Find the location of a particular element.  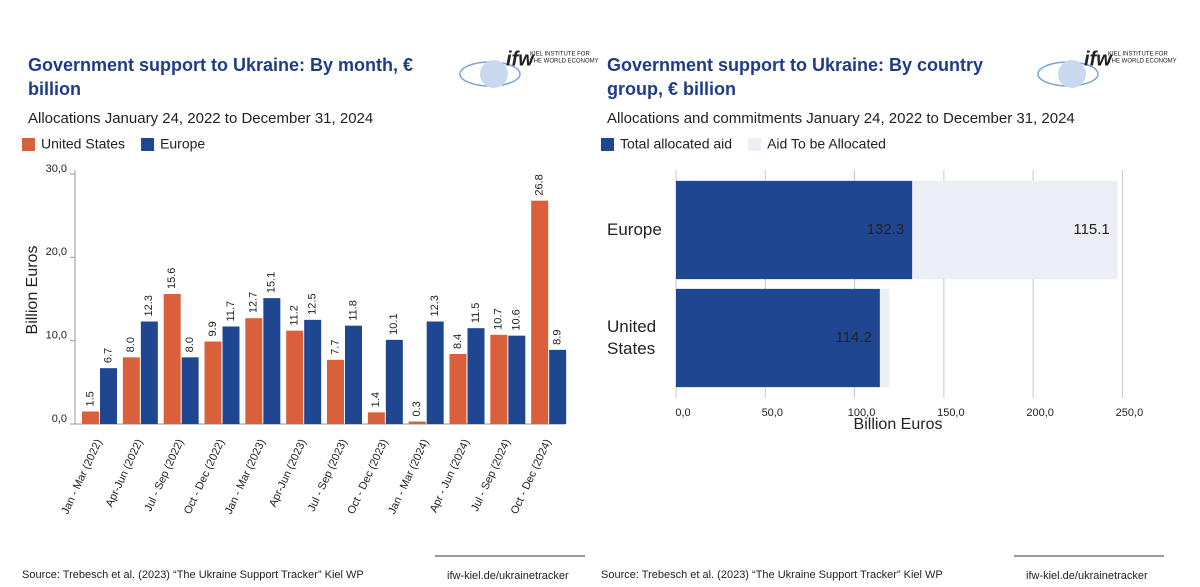

x-tick-label: 50,0 is located at coordinates (772, 413).